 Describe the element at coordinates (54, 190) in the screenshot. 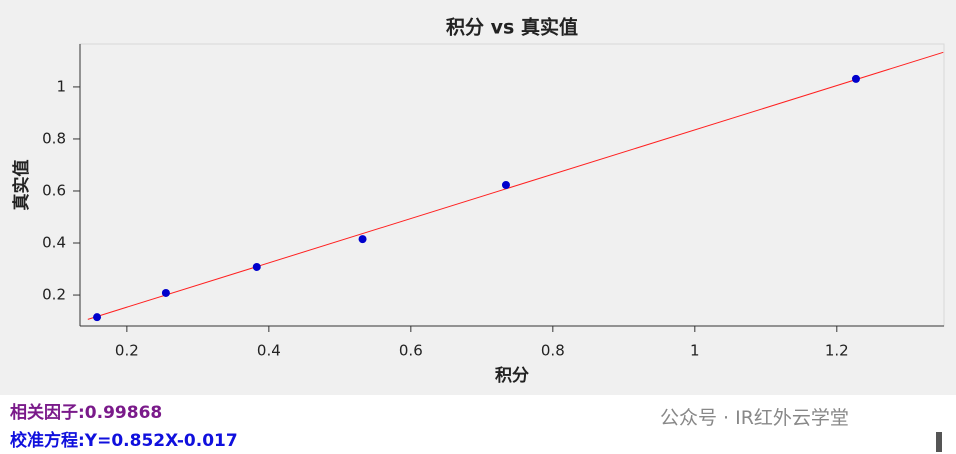

I see `y-tick-label: 0.6` at that location.